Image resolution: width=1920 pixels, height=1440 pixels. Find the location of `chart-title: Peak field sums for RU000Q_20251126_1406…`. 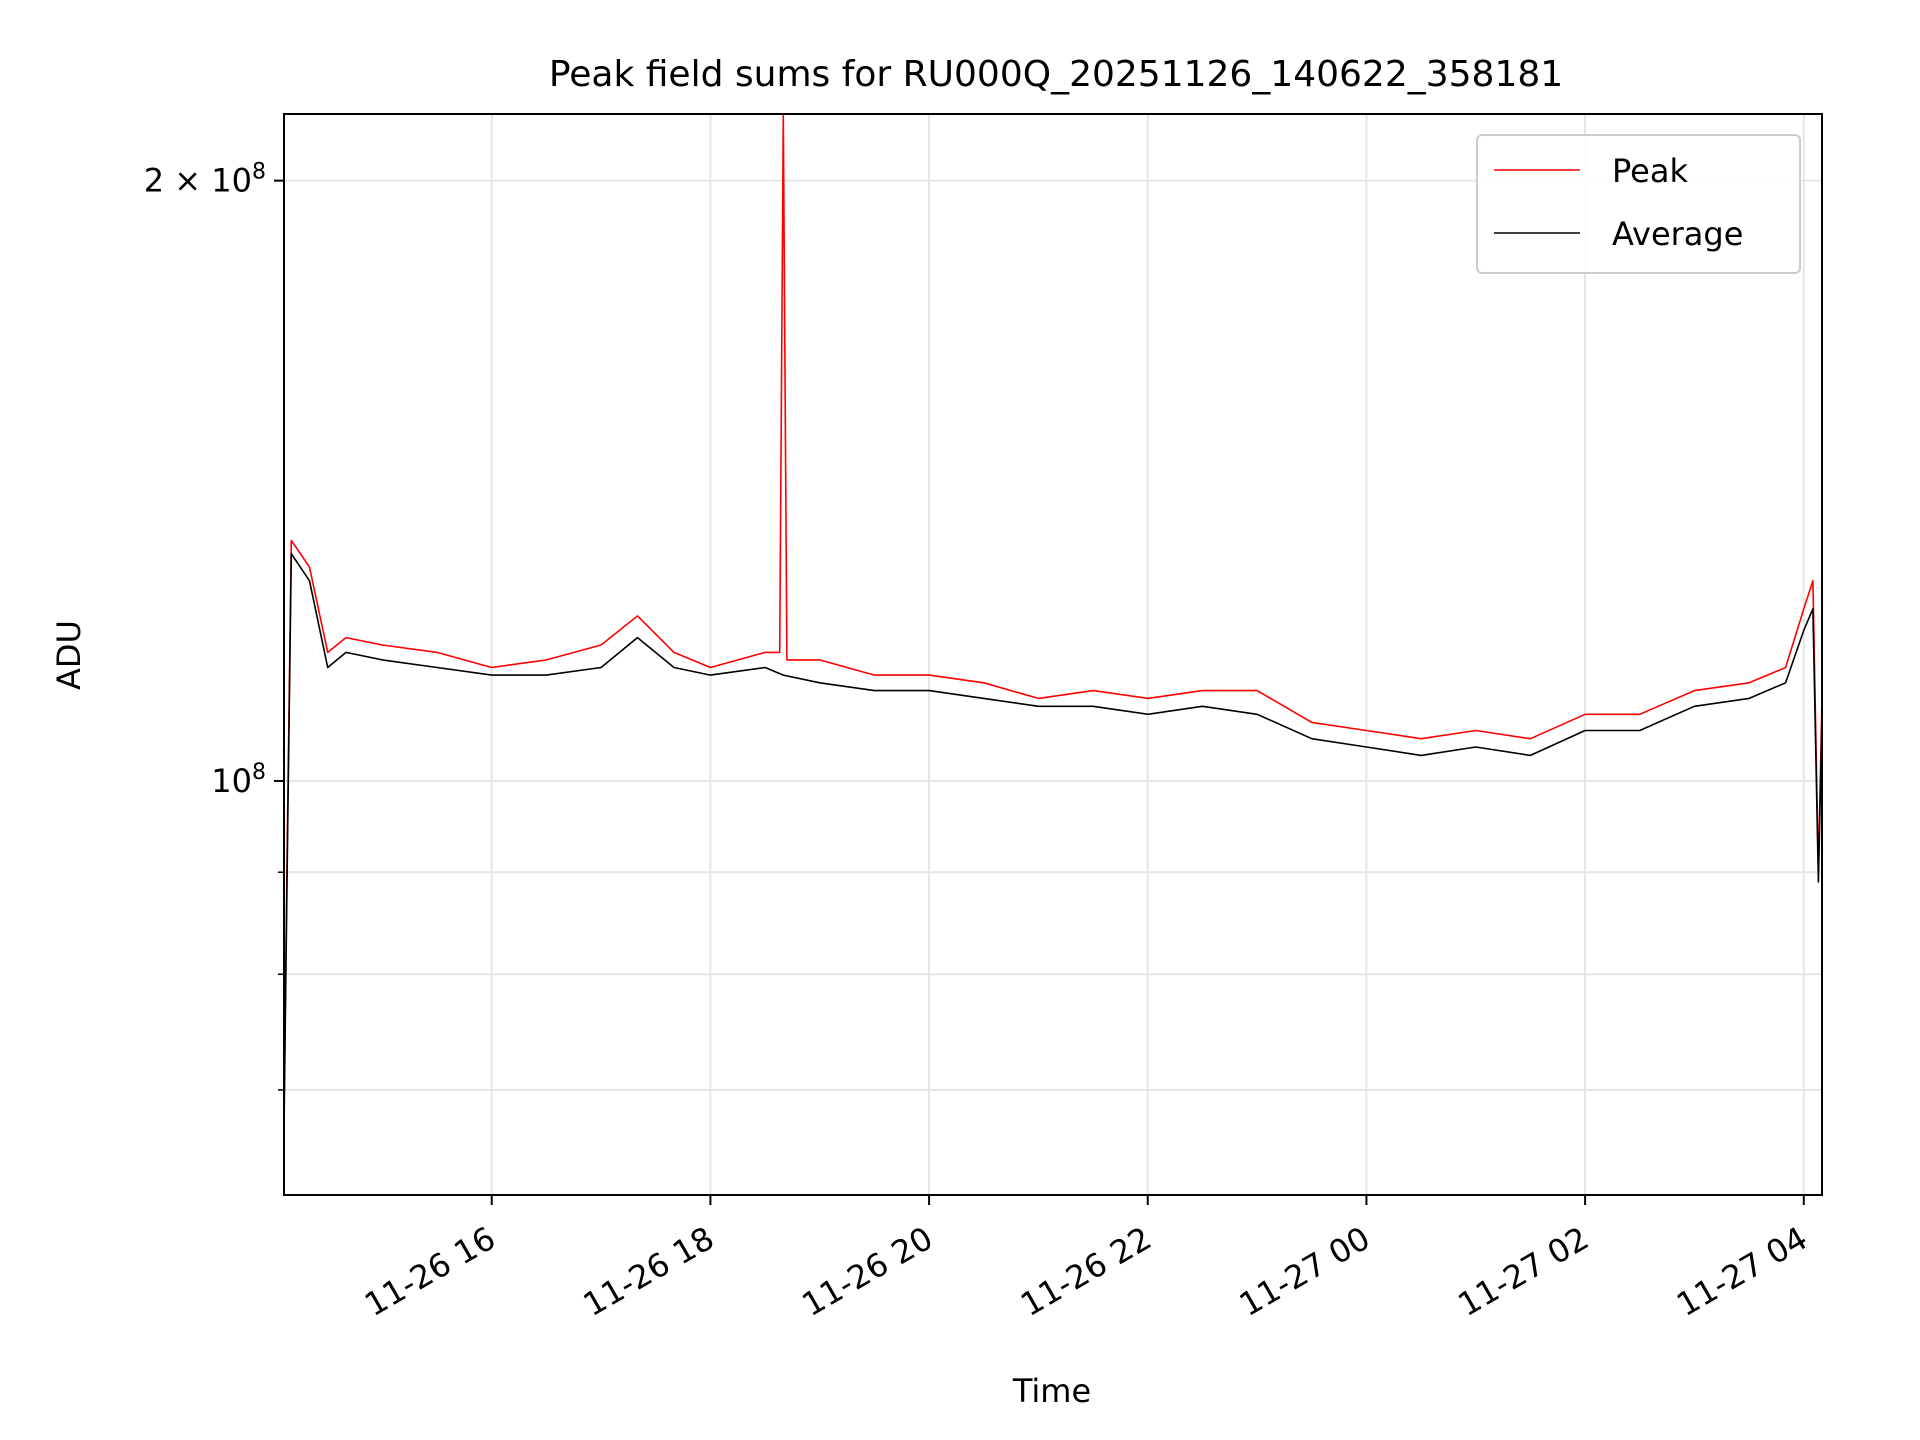

chart-title: Peak field sums for RU000Q_20251126_1406… is located at coordinates (1056, 74).